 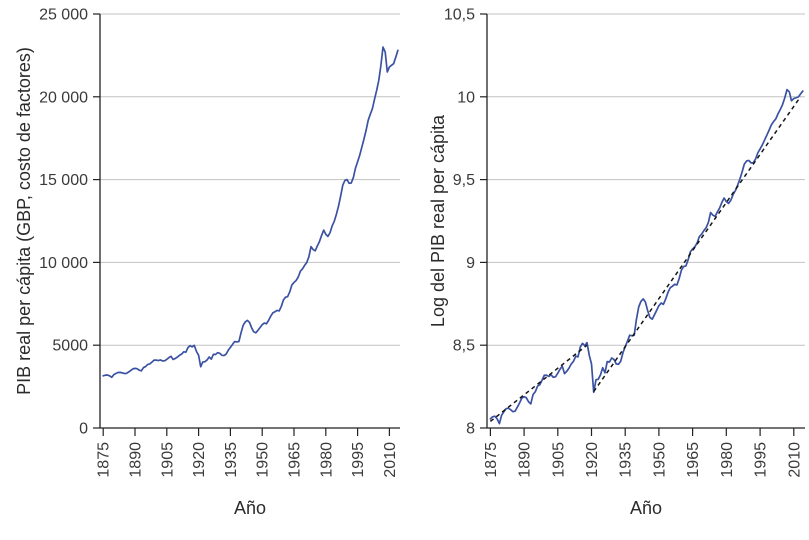 I want to click on y-tick-label: 8, so click(x=470, y=429).